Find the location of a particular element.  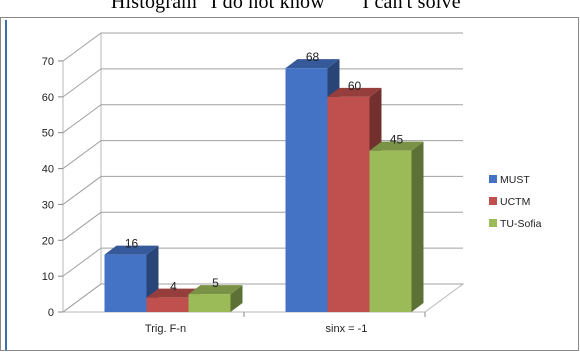

data-label-must-0: 16 is located at coordinates (132, 244).